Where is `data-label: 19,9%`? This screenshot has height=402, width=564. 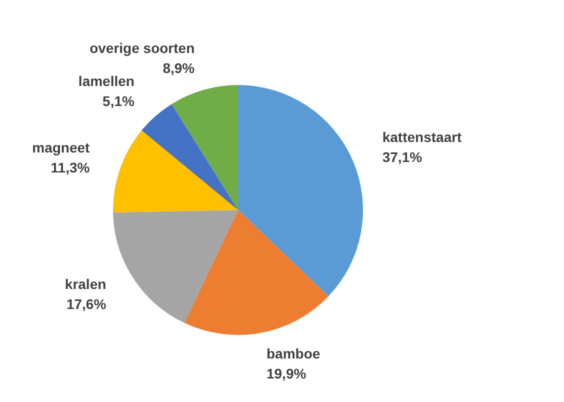
data-label: 19,9% is located at coordinates (286, 373).